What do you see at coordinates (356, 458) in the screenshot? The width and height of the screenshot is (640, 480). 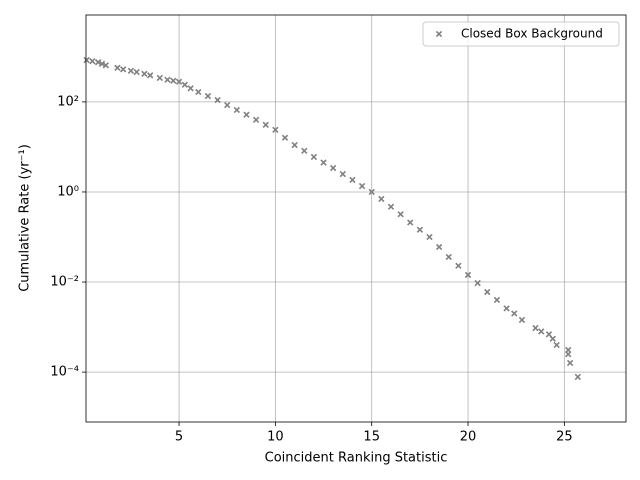 I see `x-axis-label: Coincident Ranking Statistic` at bounding box center [356, 458].